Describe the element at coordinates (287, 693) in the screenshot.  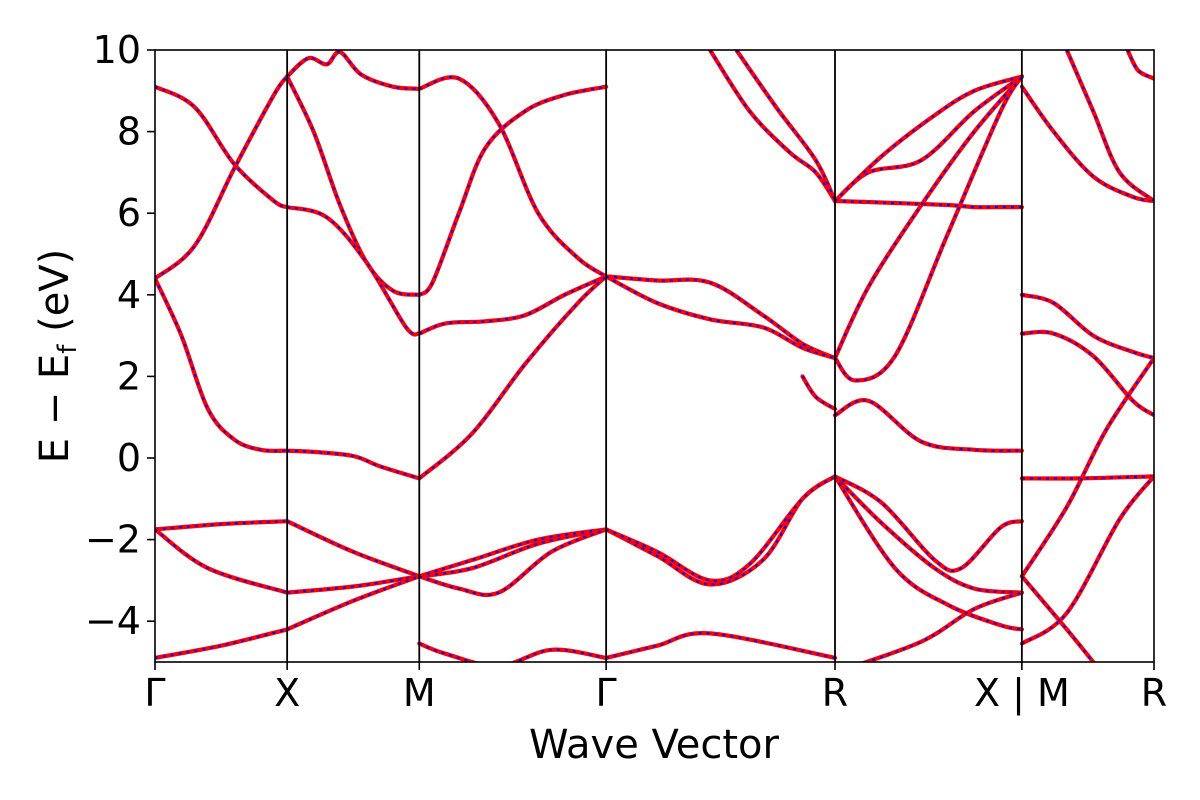
I see `x-tick-label: X` at that location.